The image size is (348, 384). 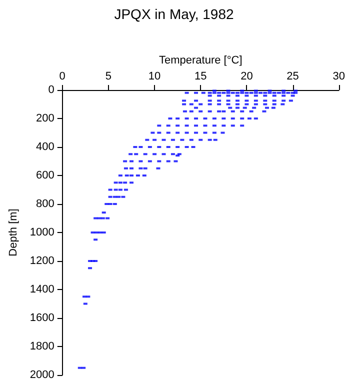 I want to click on y-tick-label: 1400, so click(x=42, y=290).